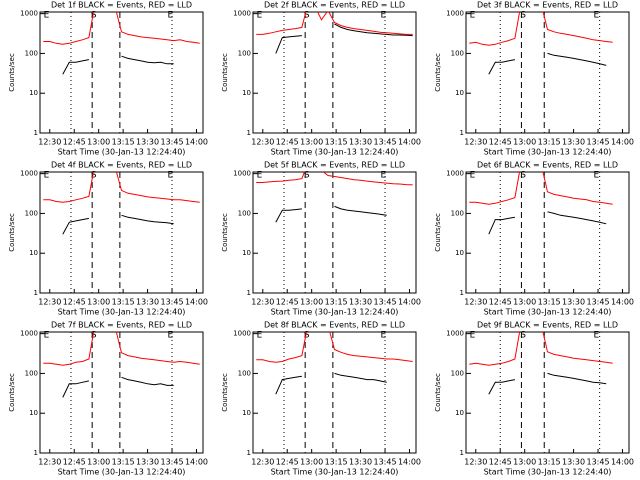 The width and height of the screenshot is (640, 480). Describe the element at coordinates (121, 325) in the screenshot. I see `panel-title: Det 7f BLACK = Events, RED = LLD` at that location.